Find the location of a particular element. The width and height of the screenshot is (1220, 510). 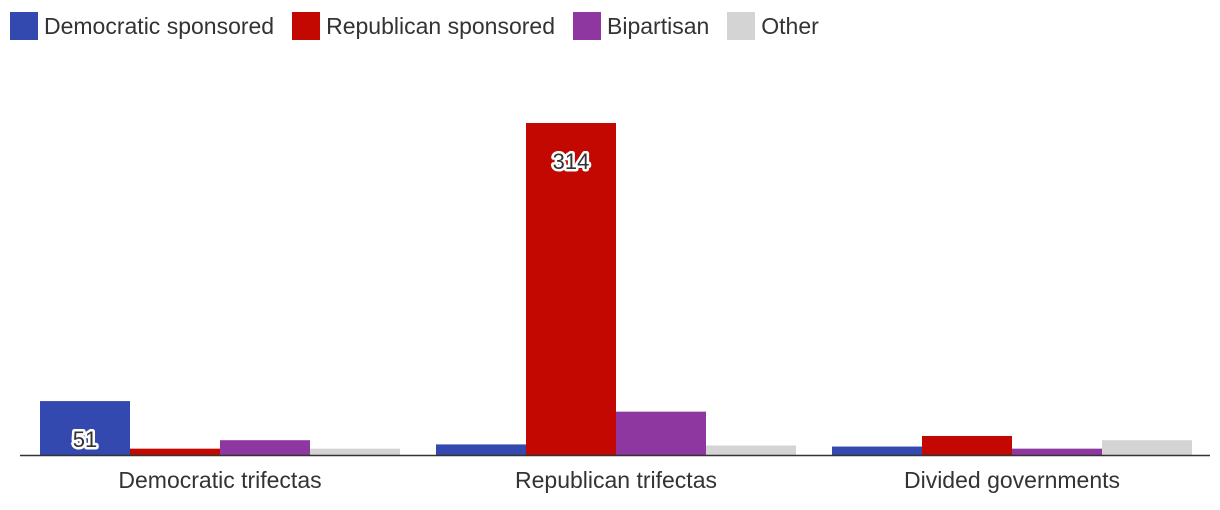

bar-republican-sponsored-divided-governments is located at coordinates (967, 445).